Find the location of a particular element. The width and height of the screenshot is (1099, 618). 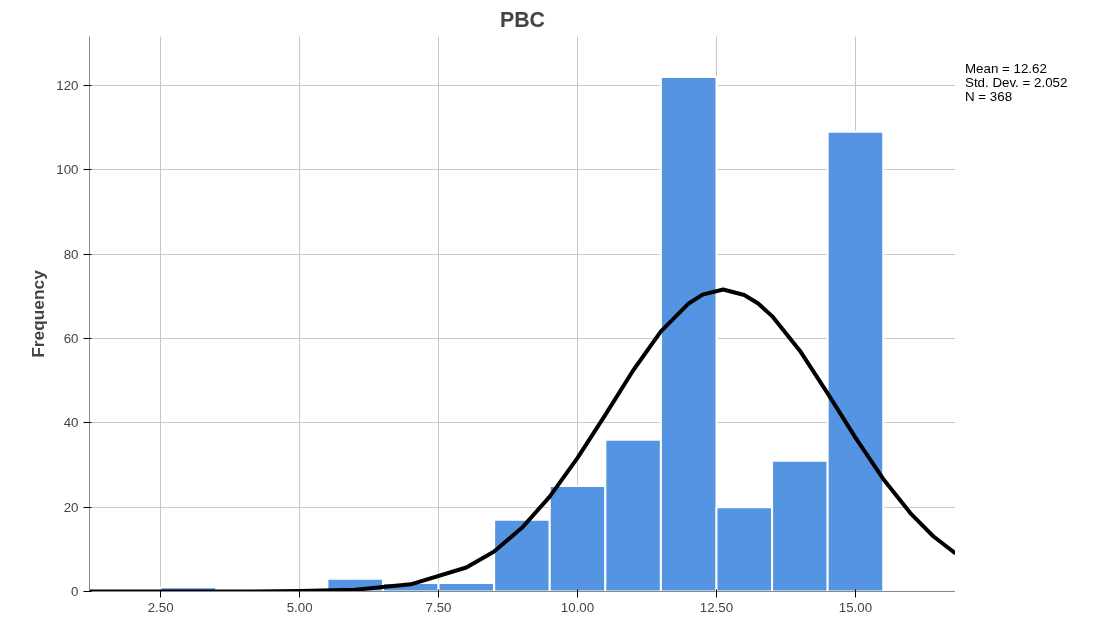

y-tick-label: 0 is located at coordinates (75, 591).